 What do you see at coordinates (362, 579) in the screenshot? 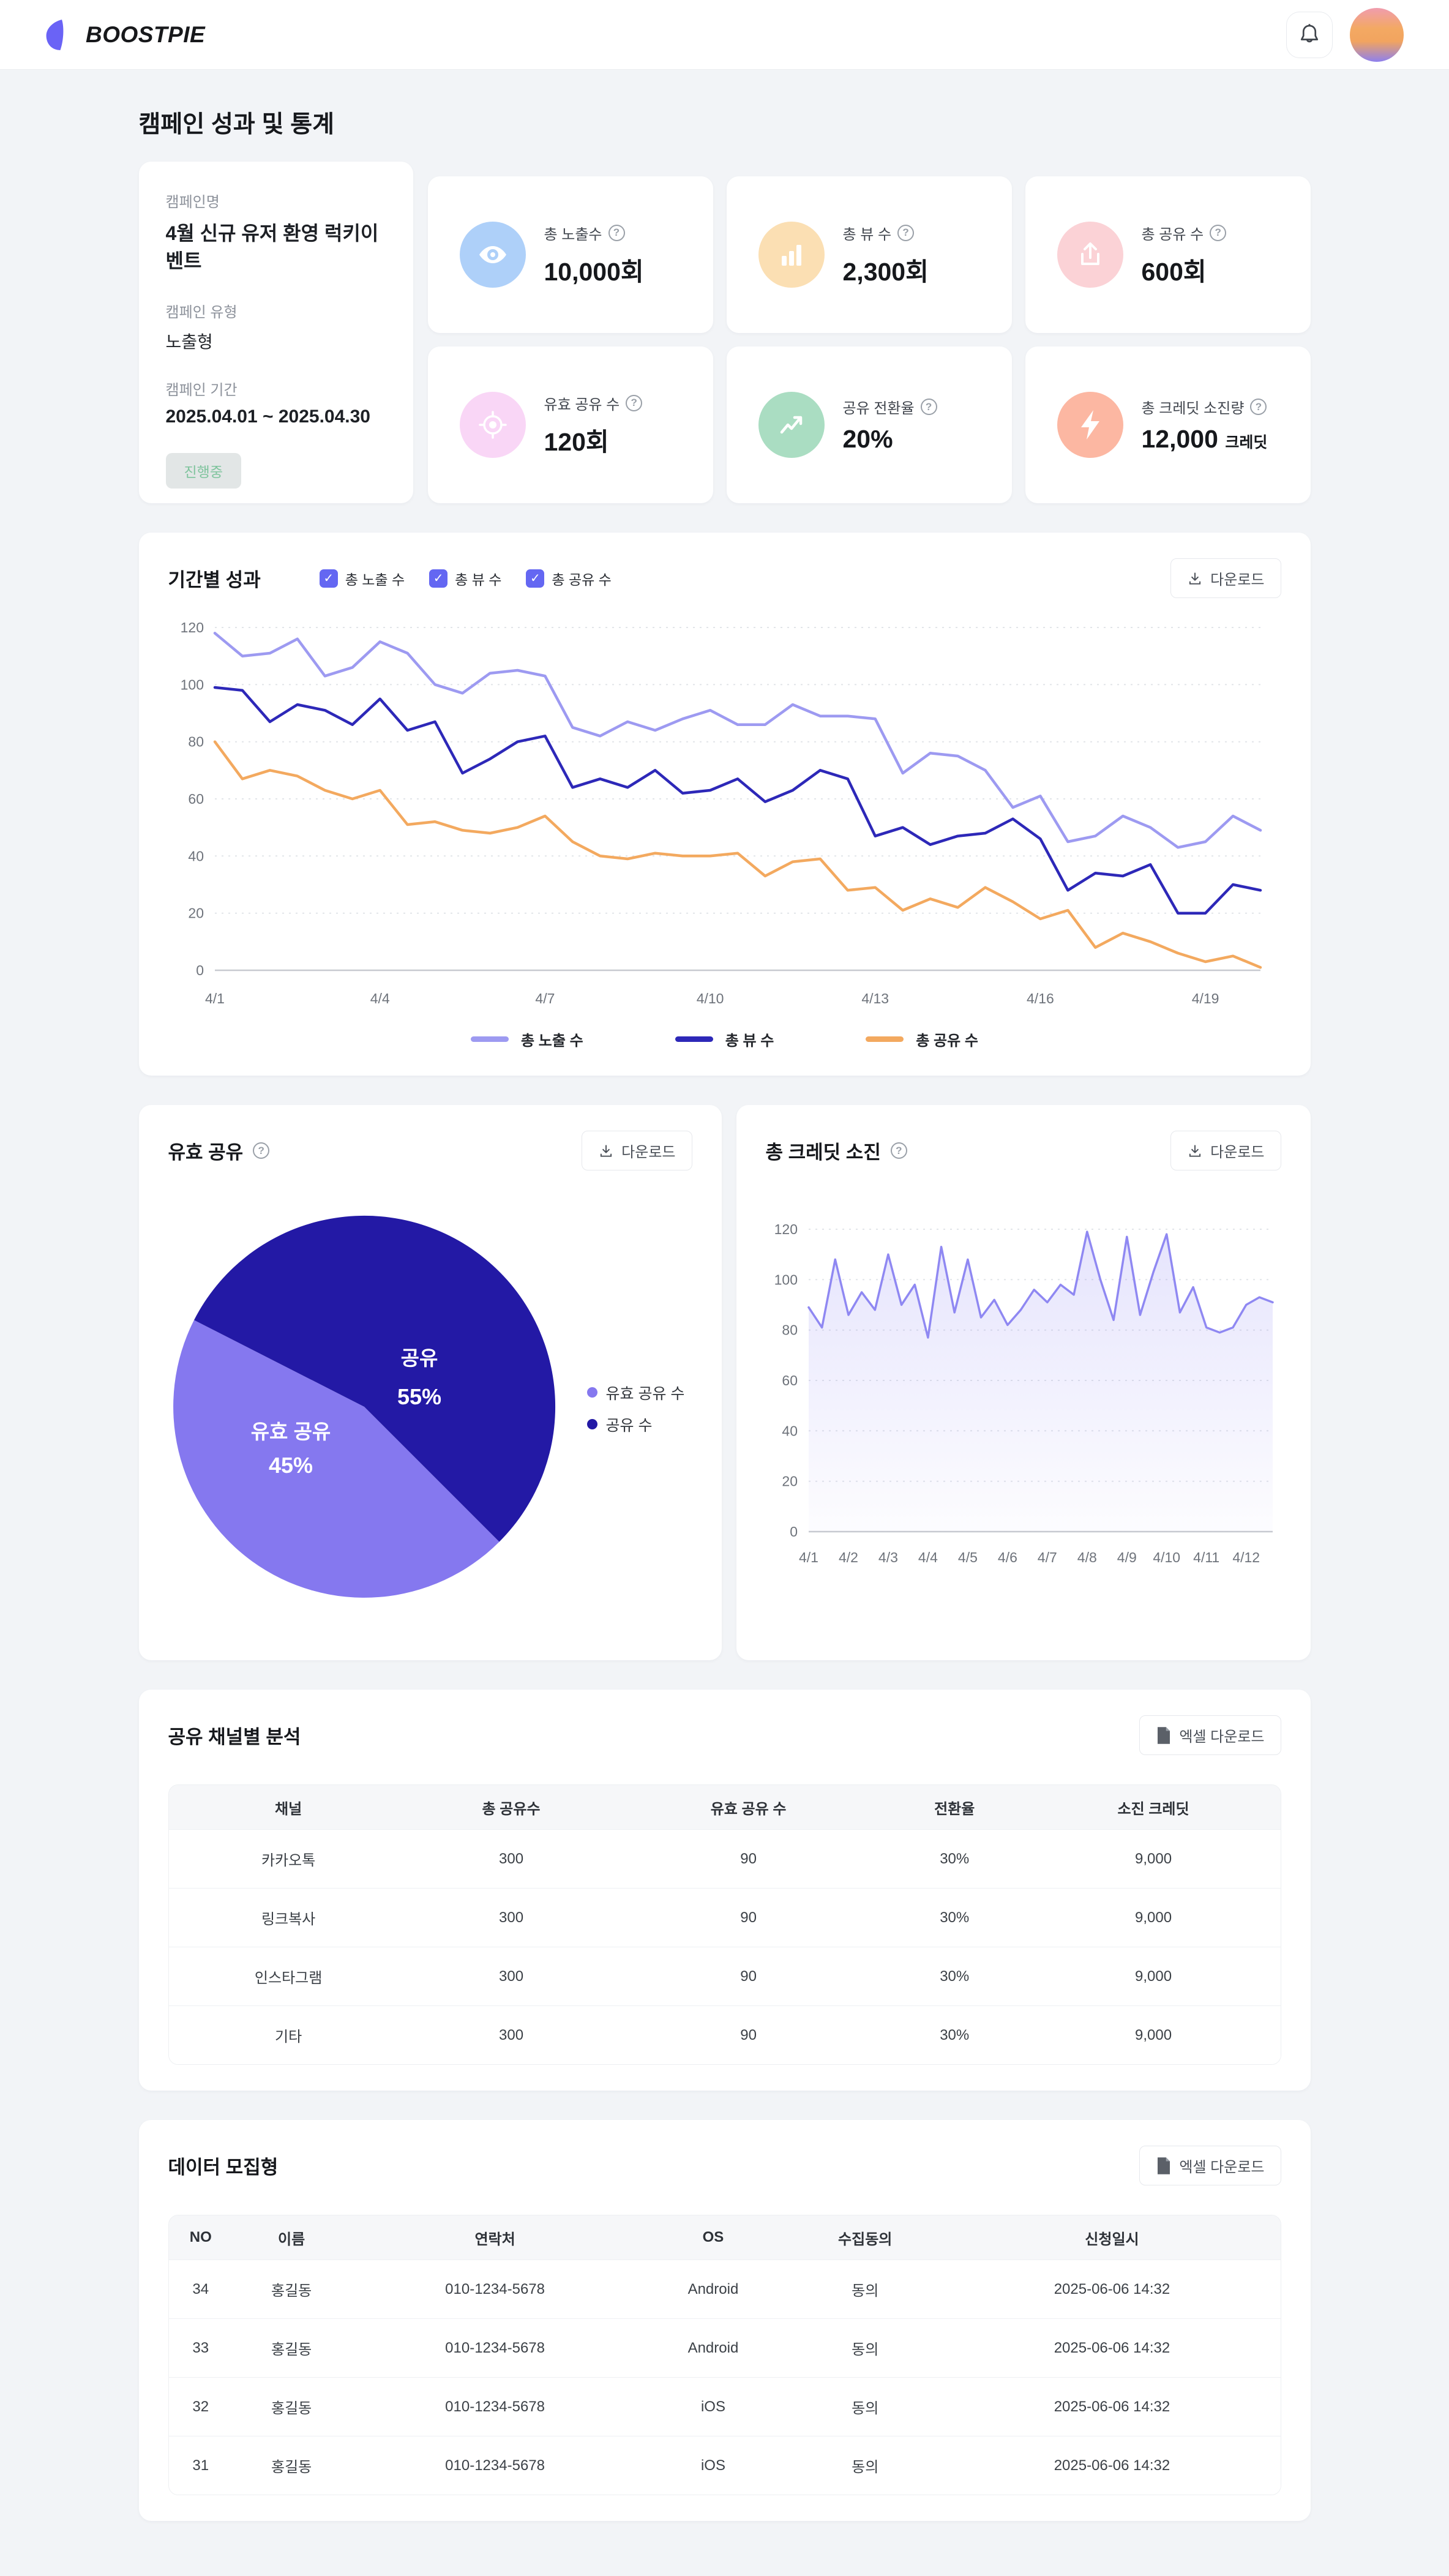
I see `checkbox-total-impressions: ✓ 총 노출 수` at bounding box center [362, 579].